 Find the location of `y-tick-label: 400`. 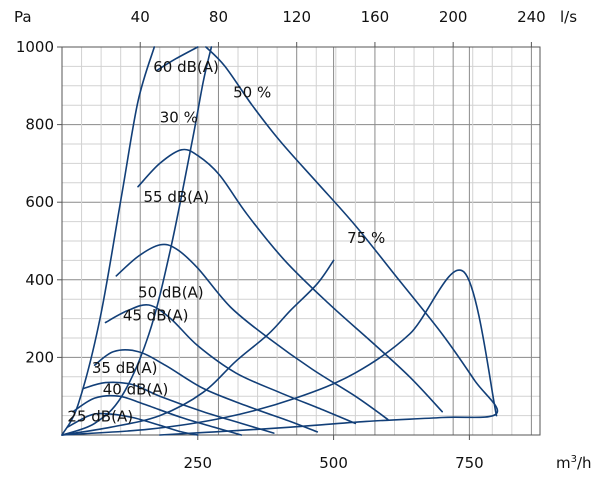

y-tick-label: 400 is located at coordinates (39, 280).